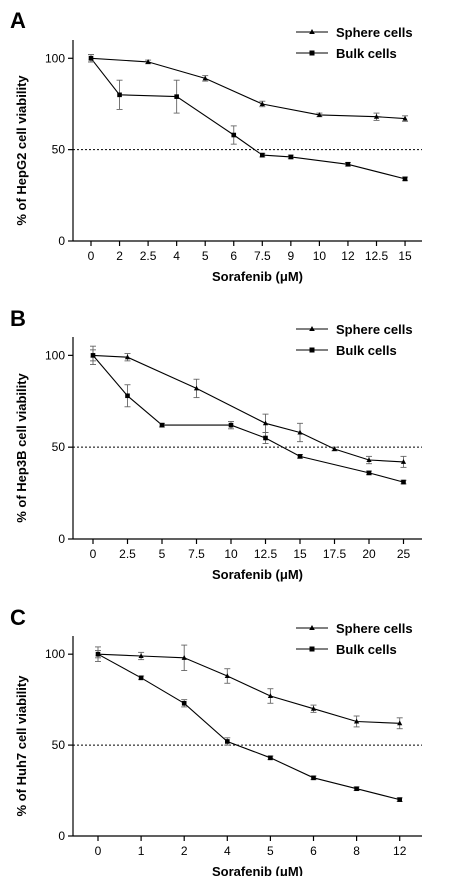 The width and height of the screenshot is (474, 876). Describe the element at coordinates (141, 851) in the screenshot. I see `x-tick-label: 1` at that location.